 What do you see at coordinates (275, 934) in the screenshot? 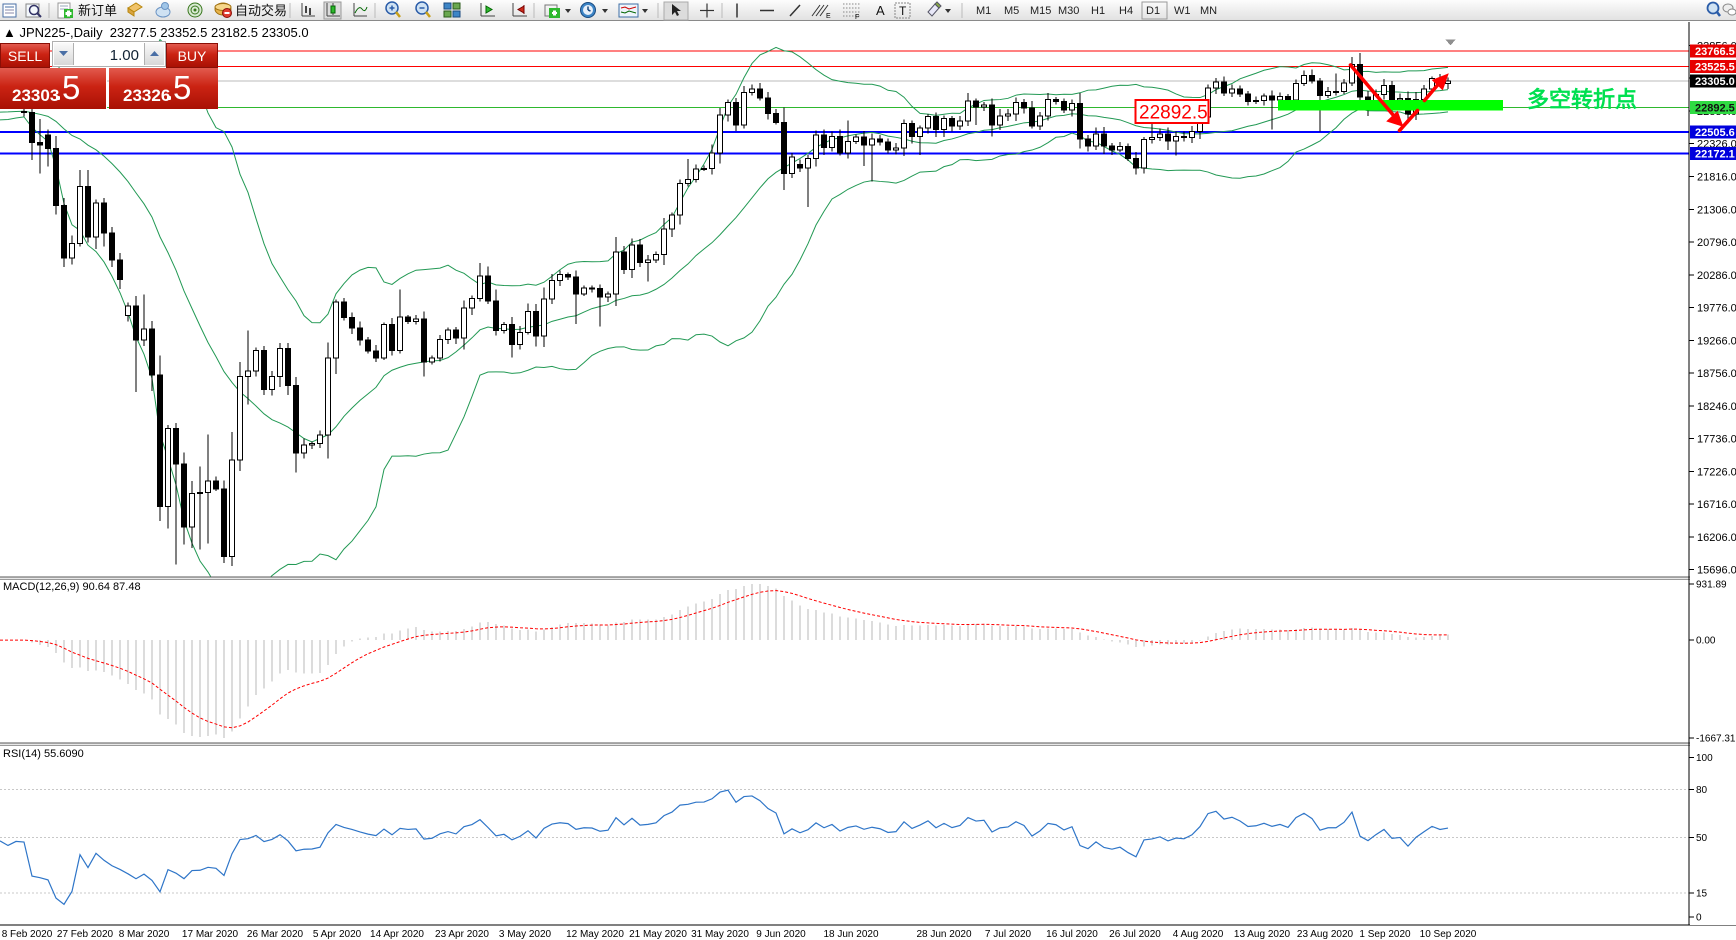
I see `svg-text: 26 Mar 2020` at bounding box center [275, 934].